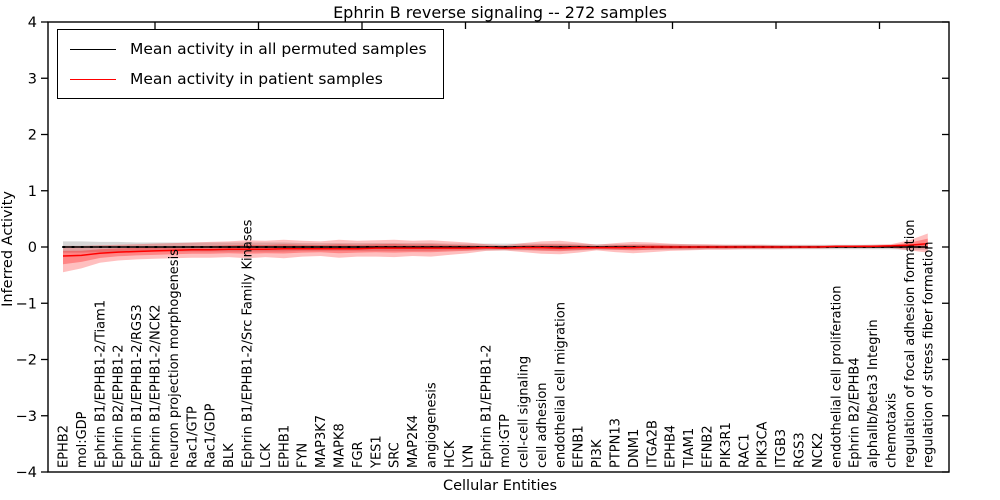  What do you see at coordinates (395, 455) in the screenshot?
I see `x-tick-label: SRC` at bounding box center [395, 455].